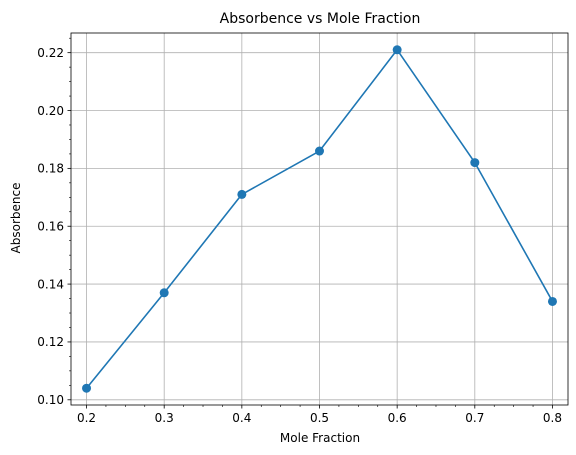  I want to click on x-tick-label: 0.8, so click(552, 418).